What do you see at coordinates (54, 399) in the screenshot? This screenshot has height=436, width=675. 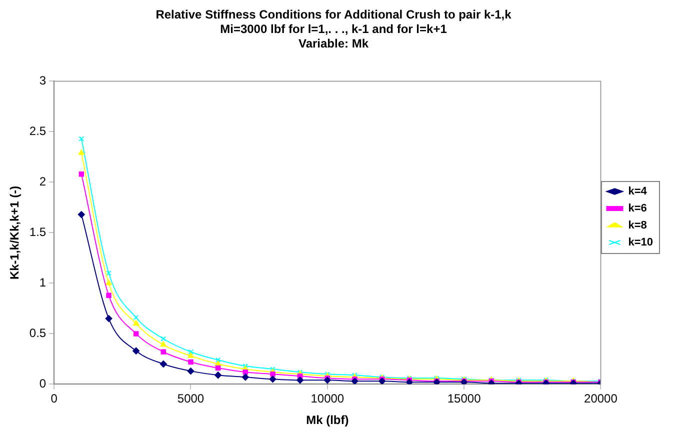 I see `x-tick-label: 0` at bounding box center [54, 399].